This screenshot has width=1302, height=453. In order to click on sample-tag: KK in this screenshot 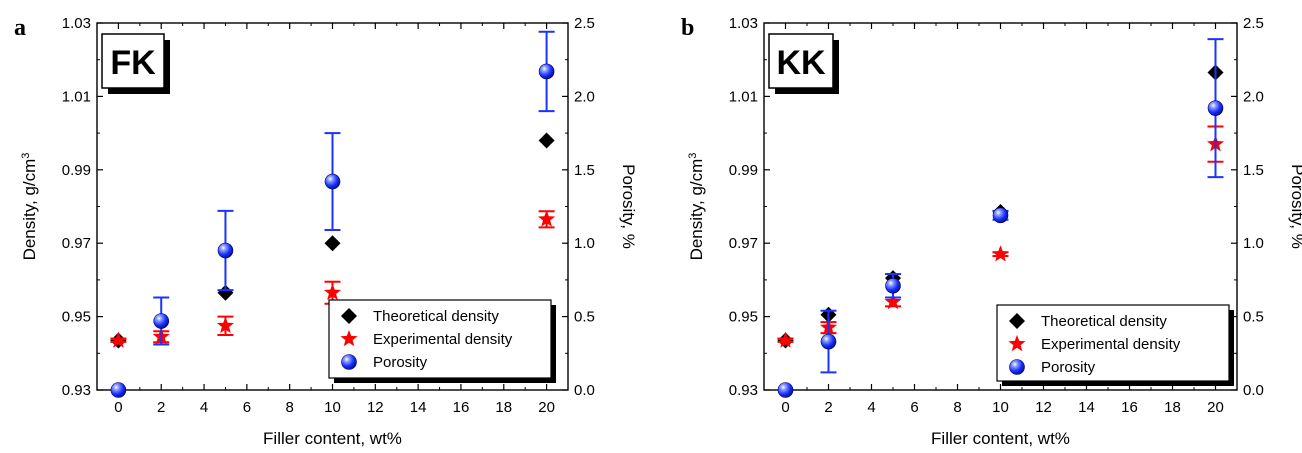, I will do `click(801, 63)`.